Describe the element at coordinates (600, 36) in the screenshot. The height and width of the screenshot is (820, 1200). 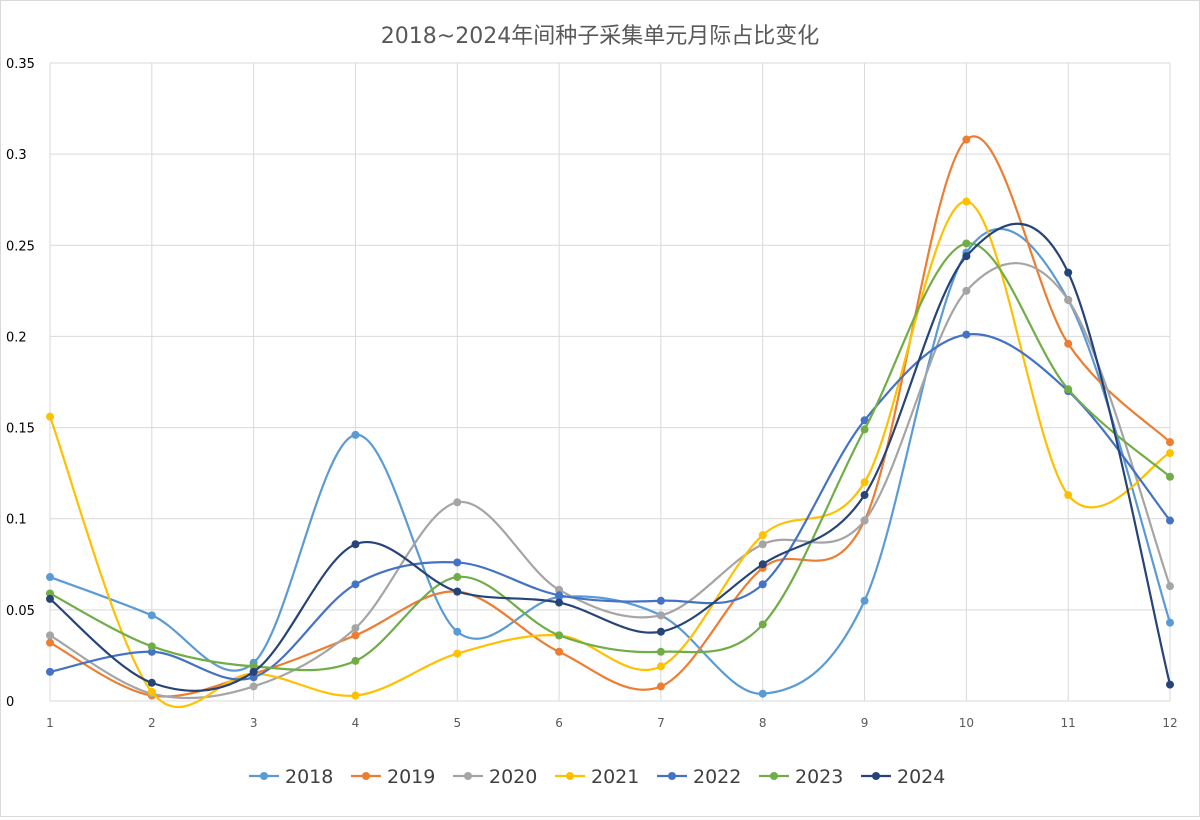
I see `chart-title: 2018~2024年间种子采集单元月际占比变化` at that location.